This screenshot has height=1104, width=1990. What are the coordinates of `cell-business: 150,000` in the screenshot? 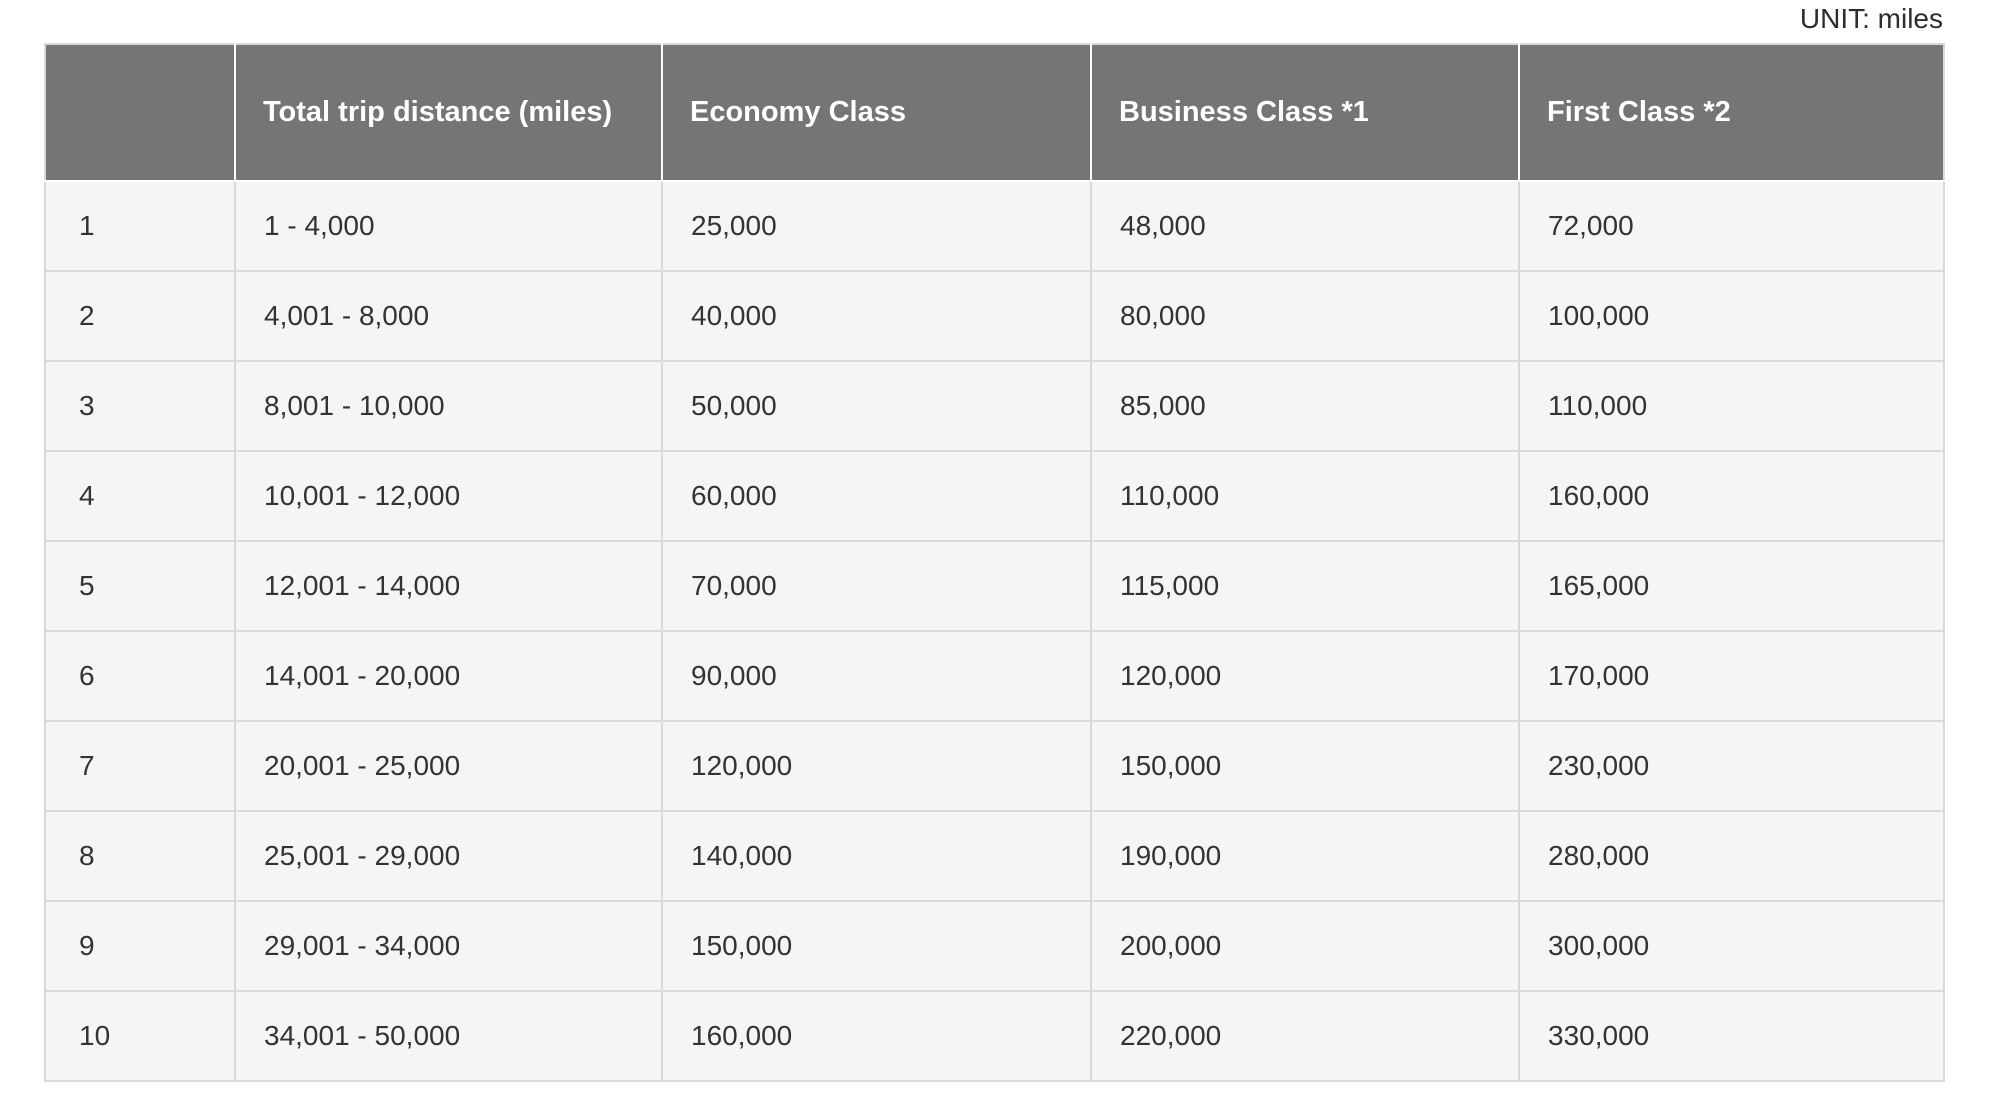 It's located at (1305, 766).